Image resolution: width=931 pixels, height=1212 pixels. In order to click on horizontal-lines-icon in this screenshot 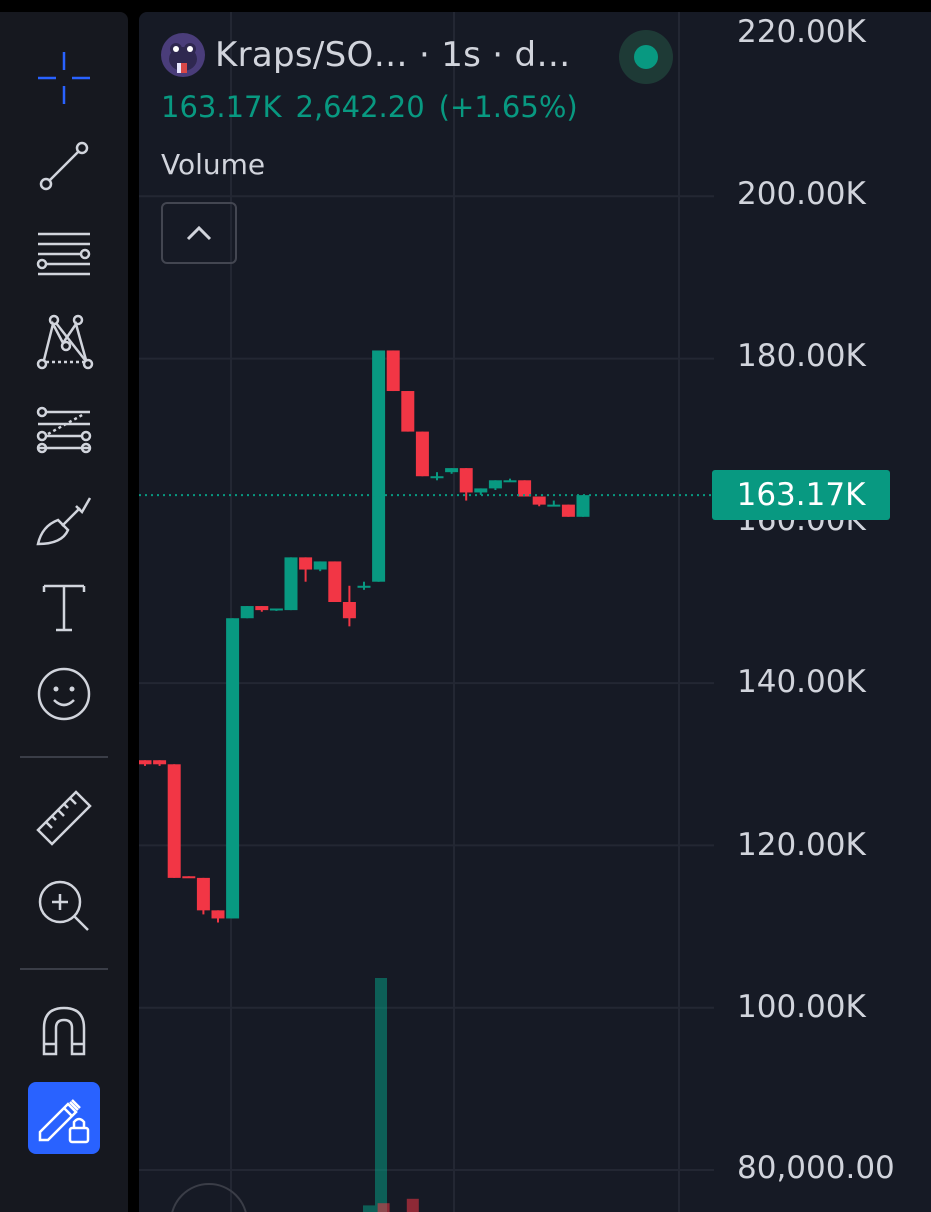, I will do `click(64, 254)`.